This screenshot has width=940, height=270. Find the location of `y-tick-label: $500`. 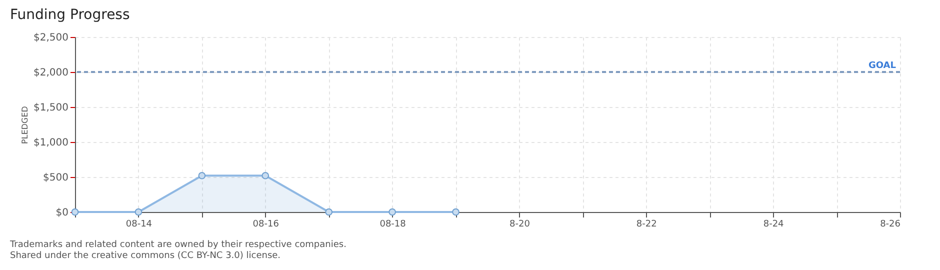

y-tick-label: $500 is located at coordinates (55, 178).